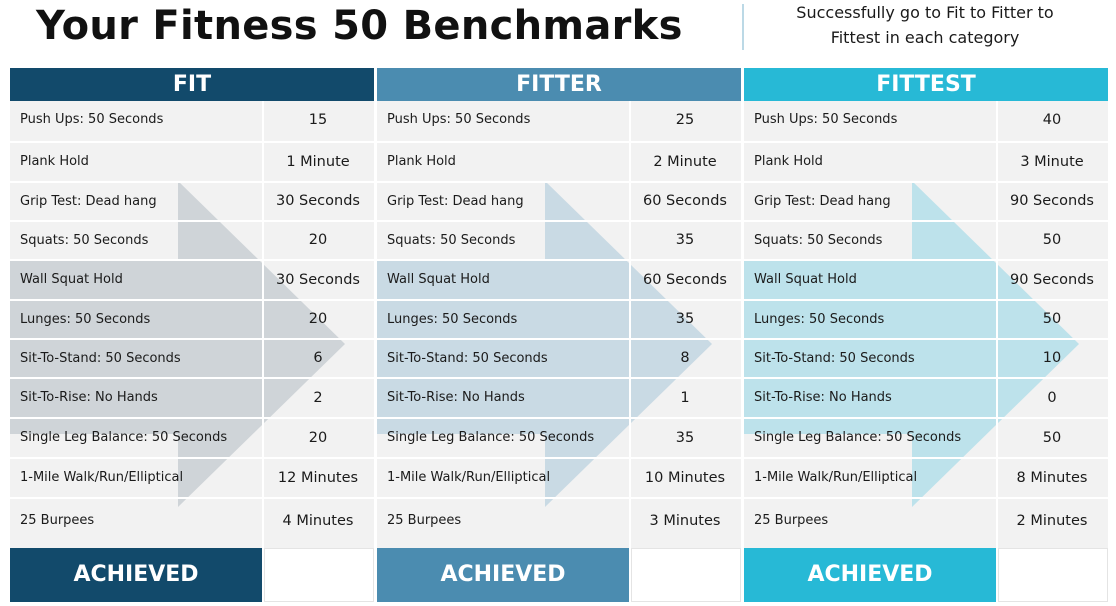  What do you see at coordinates (926, 437) in the screenshot?
I see `table-row: Single Leg Balance: 50 Seconds 50` at bounding box center [926, 437].